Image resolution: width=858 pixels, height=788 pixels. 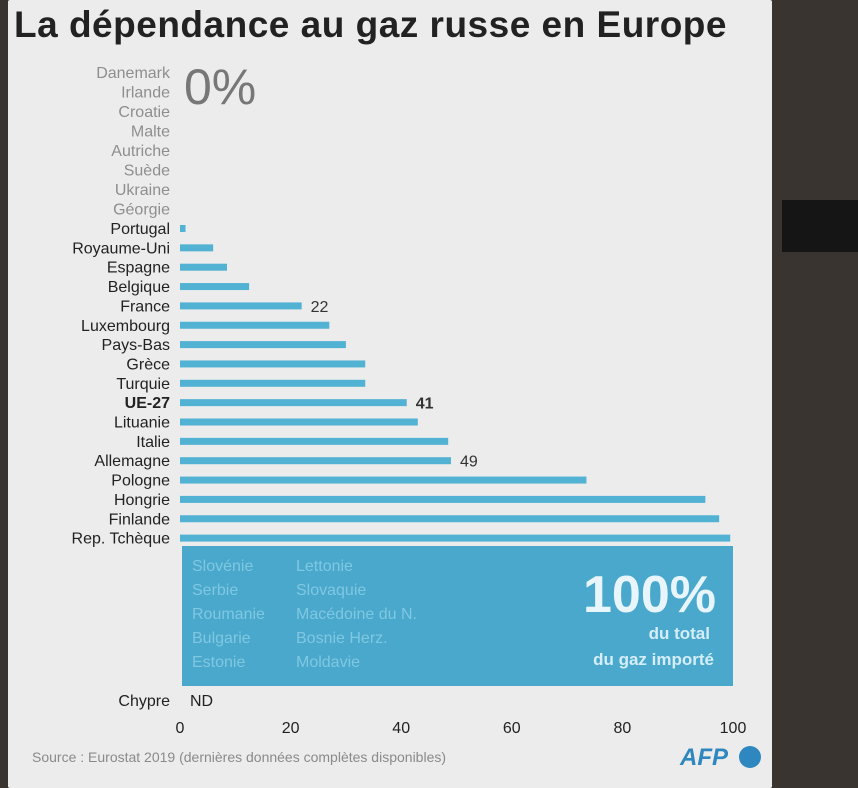 What do you see at coordinates (142, 500) in the screenshot?
I see `country-label: Hongrie` at bounding box center [142, 500].